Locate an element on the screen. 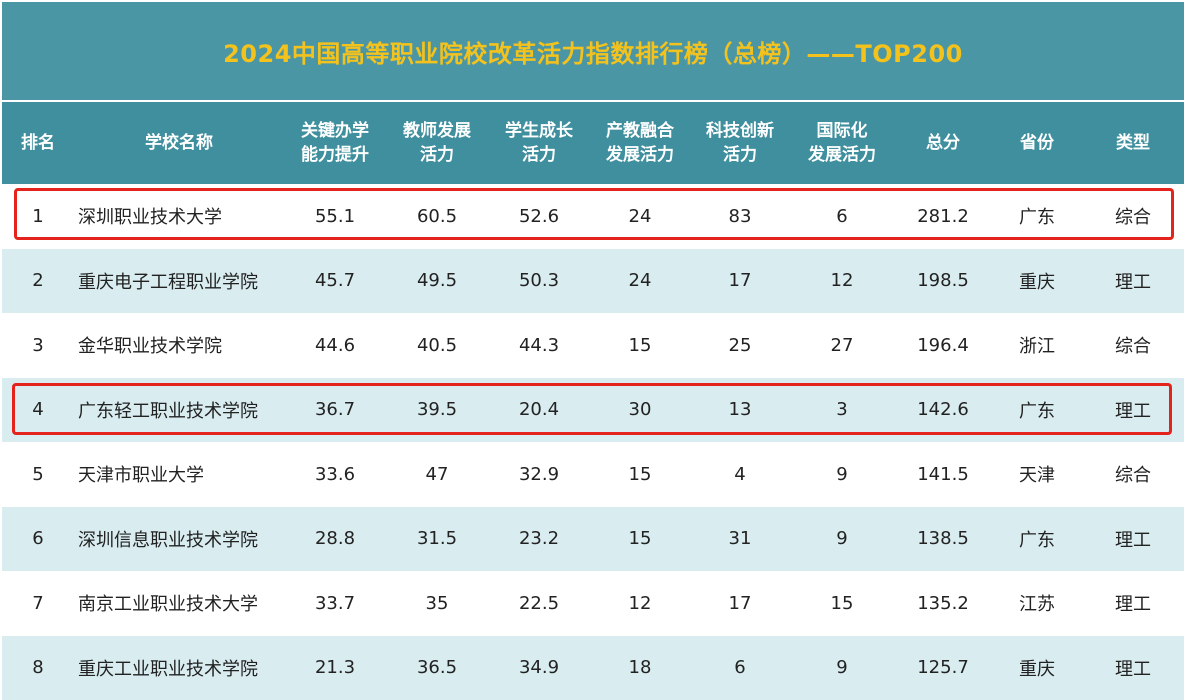 This screenshot has height=700, width=1186. school-name-cell: 重庆电子工程职业学院 is located at coordinates (181, 281).